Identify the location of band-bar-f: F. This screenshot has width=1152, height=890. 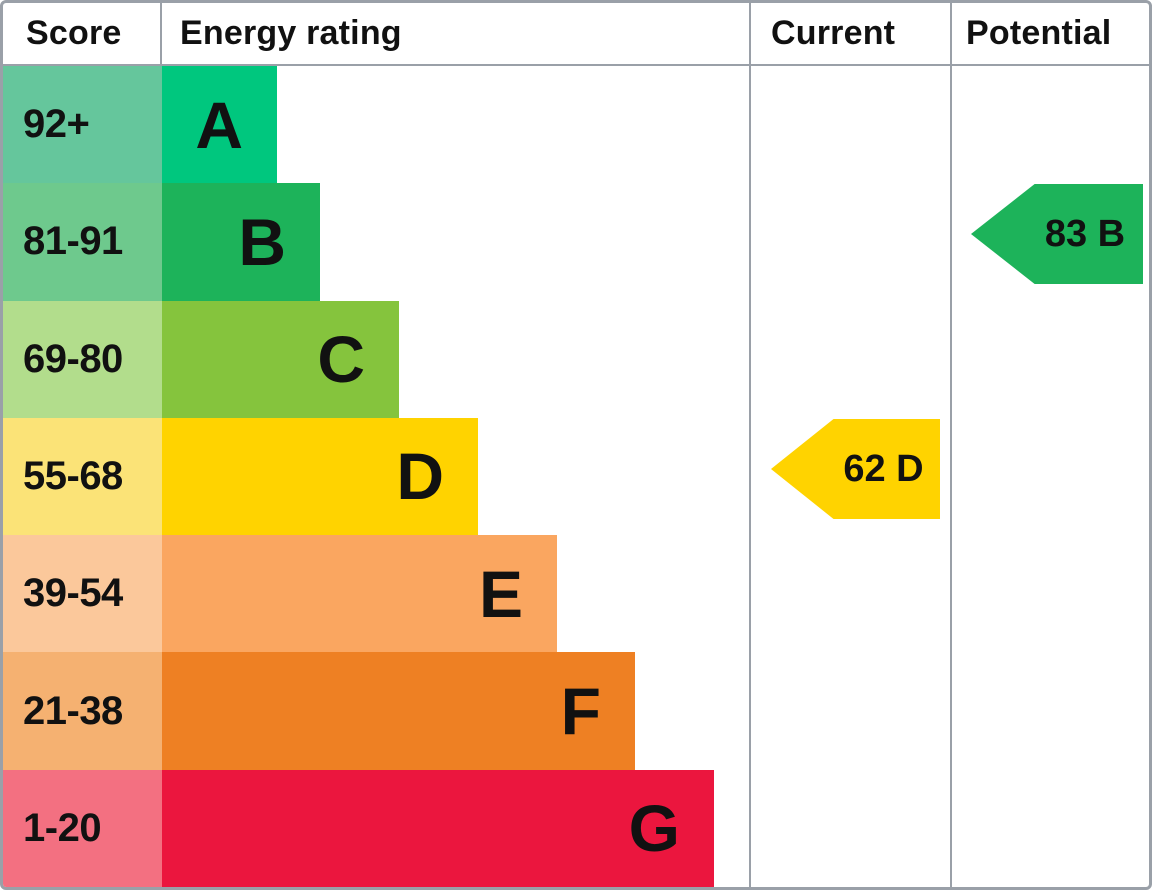
(398, 711).